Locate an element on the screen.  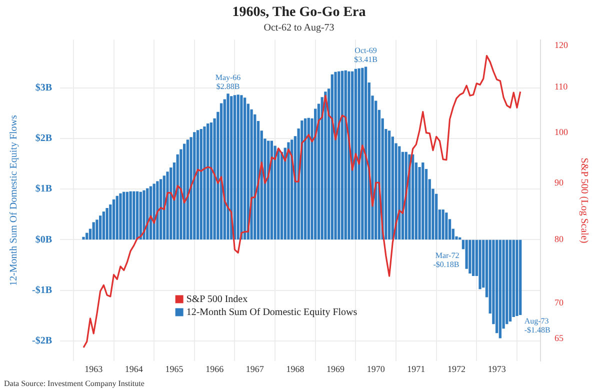
source-note: Data Source: Investment Company Institute is located at coordinates (74, 383).